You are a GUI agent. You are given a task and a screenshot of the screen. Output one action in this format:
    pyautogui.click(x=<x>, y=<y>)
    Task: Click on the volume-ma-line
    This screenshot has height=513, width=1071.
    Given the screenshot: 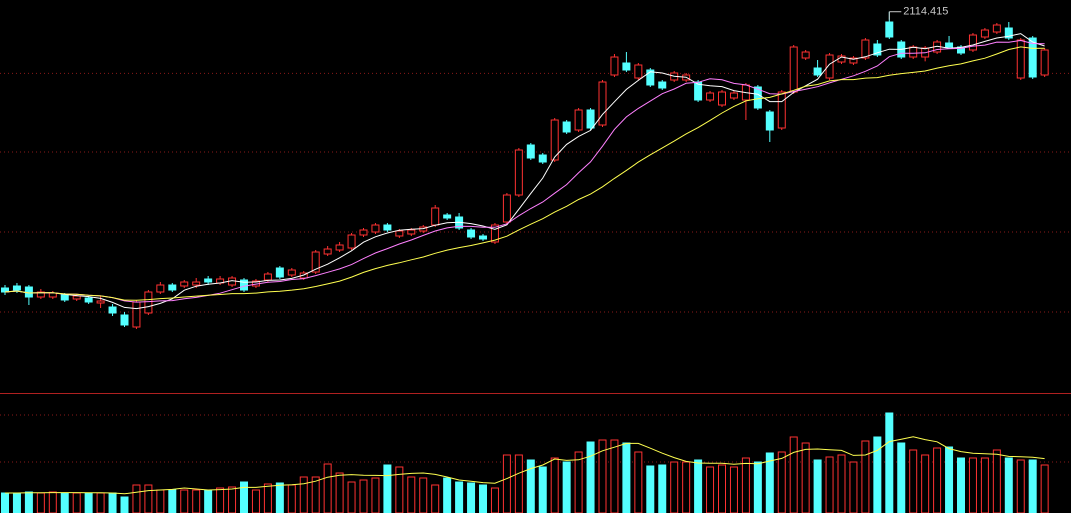 What is the action you would take?
    pyautogui.click(x=525, y=465)
    